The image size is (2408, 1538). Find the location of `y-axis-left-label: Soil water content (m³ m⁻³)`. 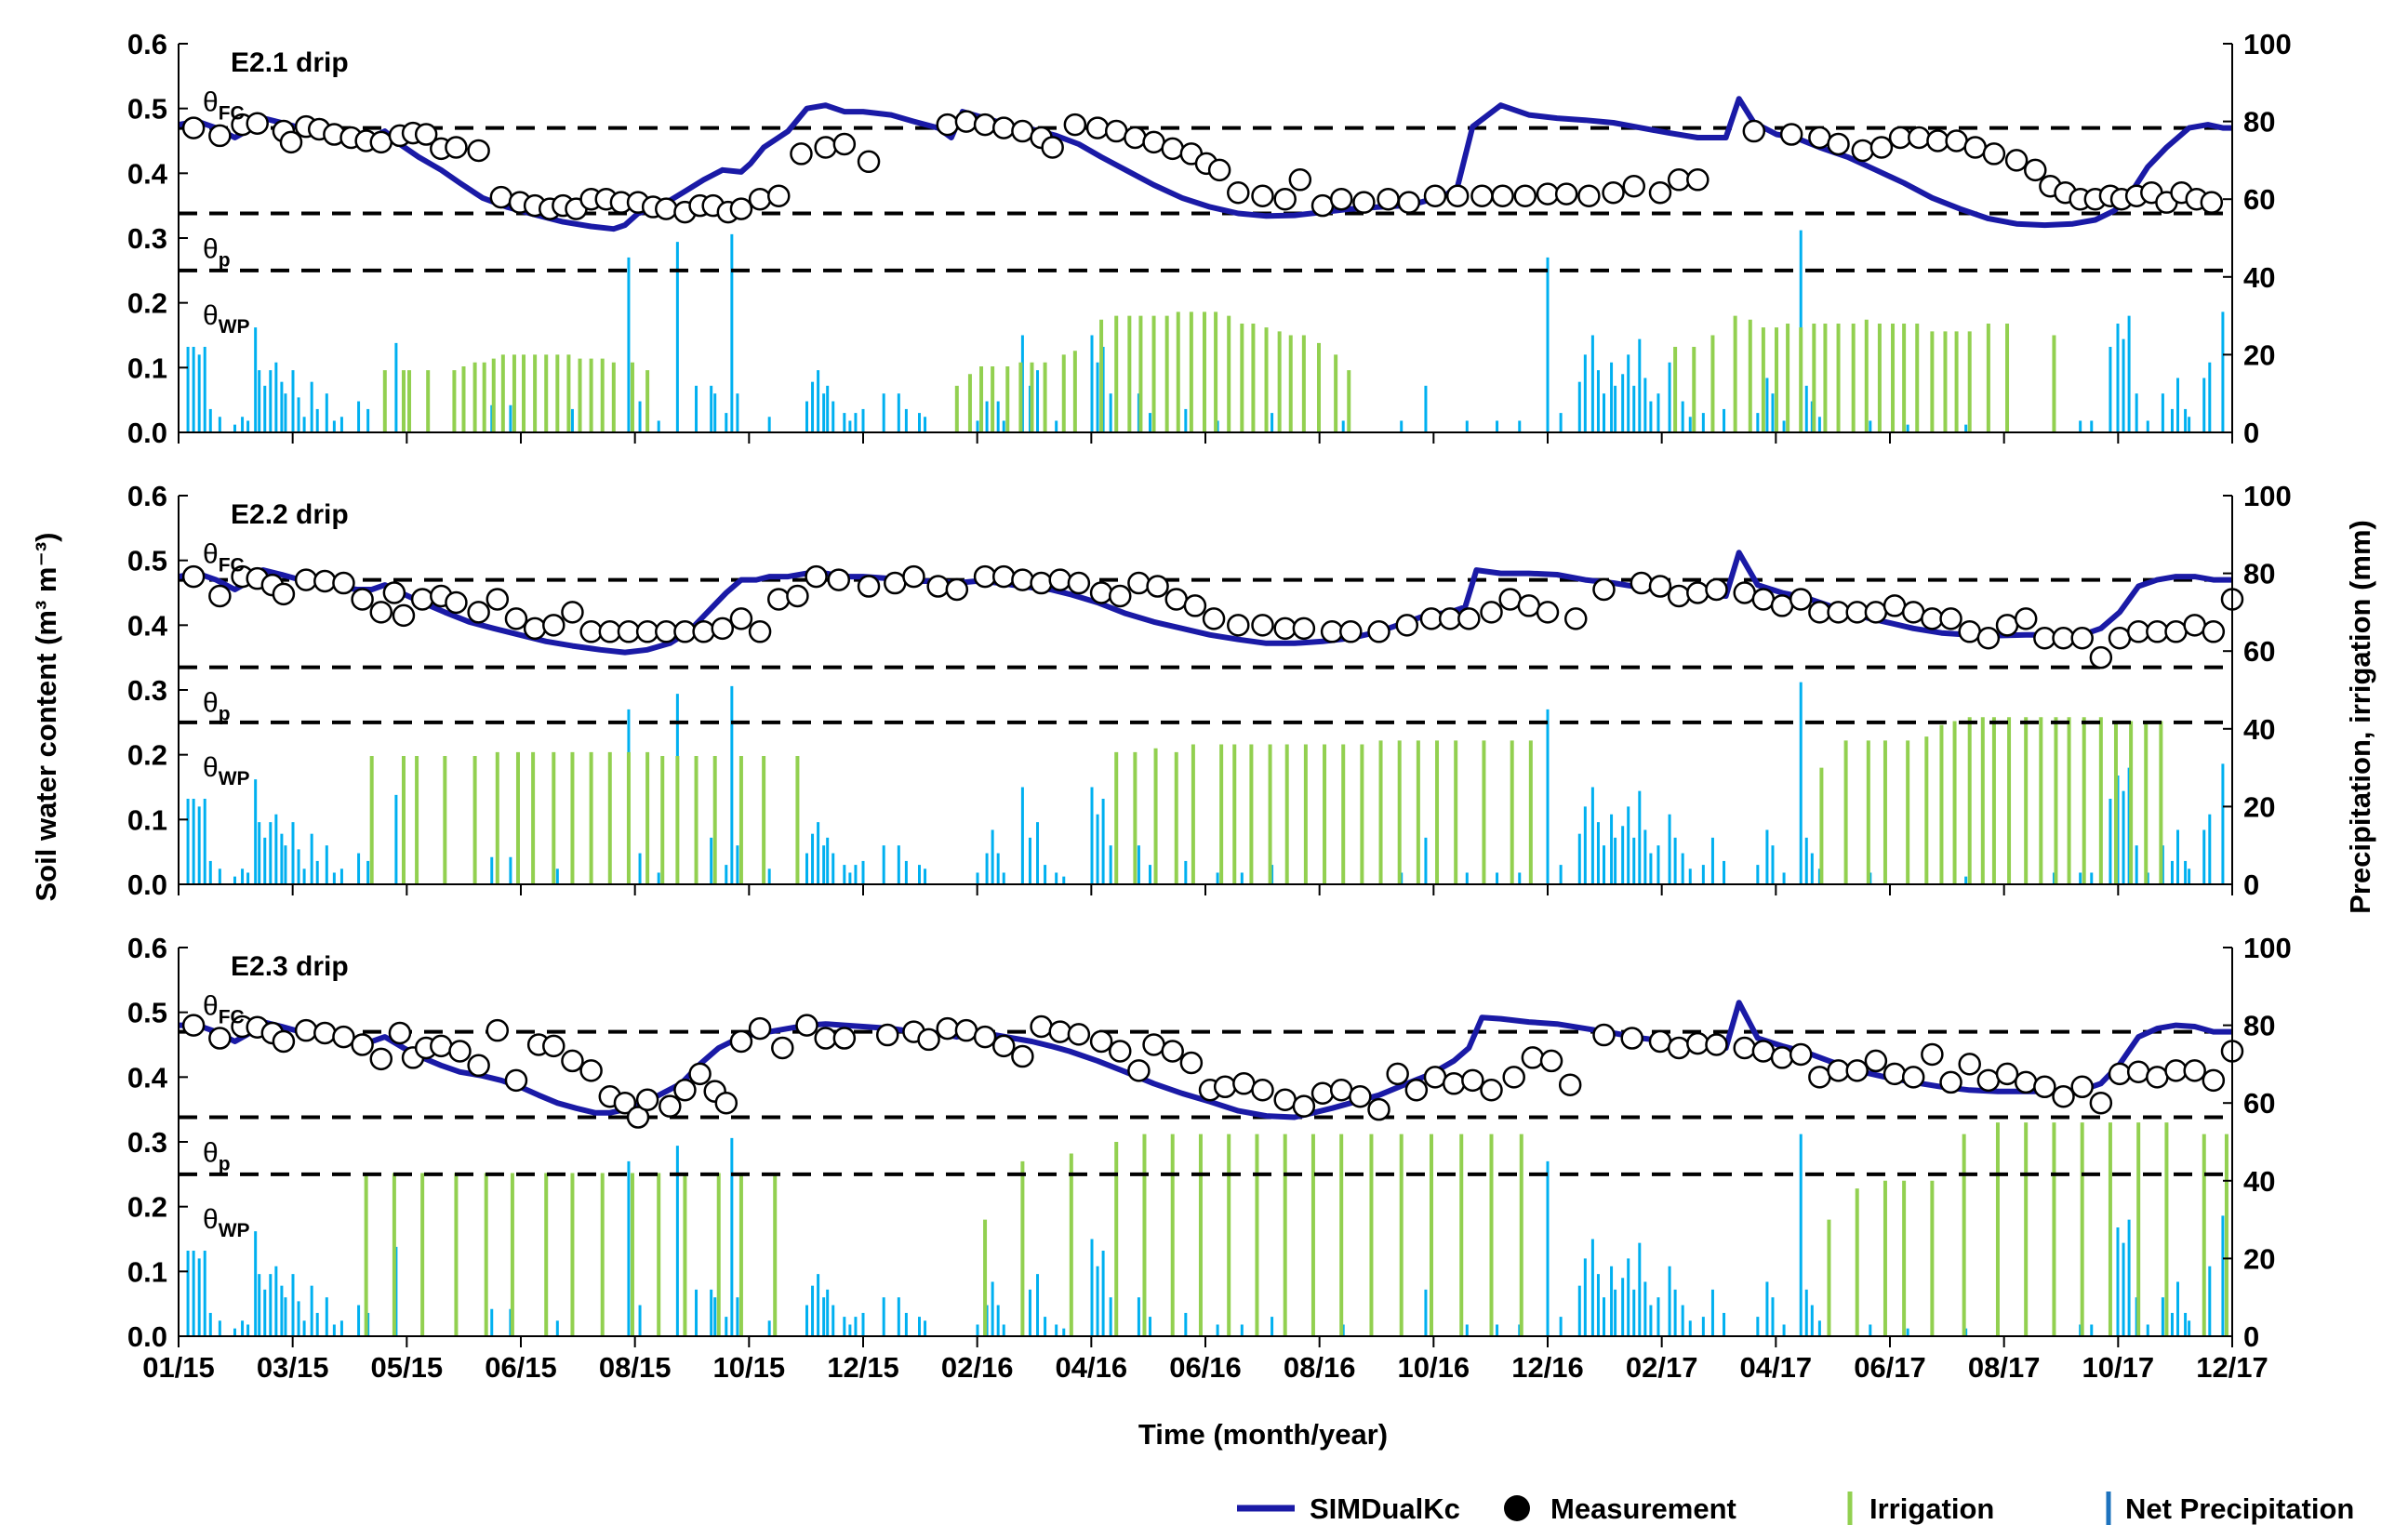

y-axis-left-label: Soil water content (m³ m⁻³) is located at coordinates (46, 717).